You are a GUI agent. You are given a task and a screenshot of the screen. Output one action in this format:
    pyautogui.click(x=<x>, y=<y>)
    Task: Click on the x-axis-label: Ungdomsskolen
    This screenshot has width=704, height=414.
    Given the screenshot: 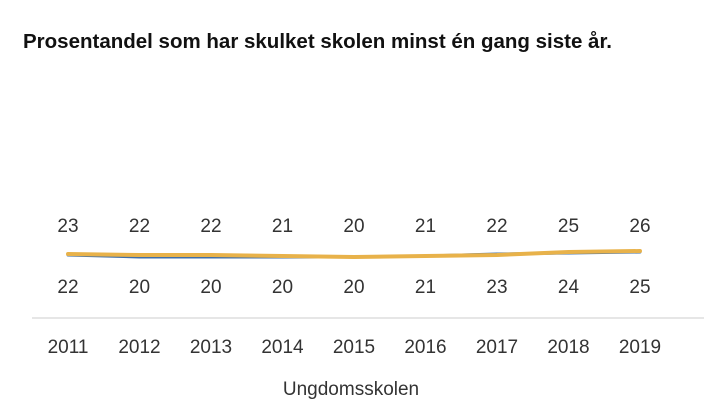 What is the action you would take?
    pyautogui.click(x=351, y=389)
    